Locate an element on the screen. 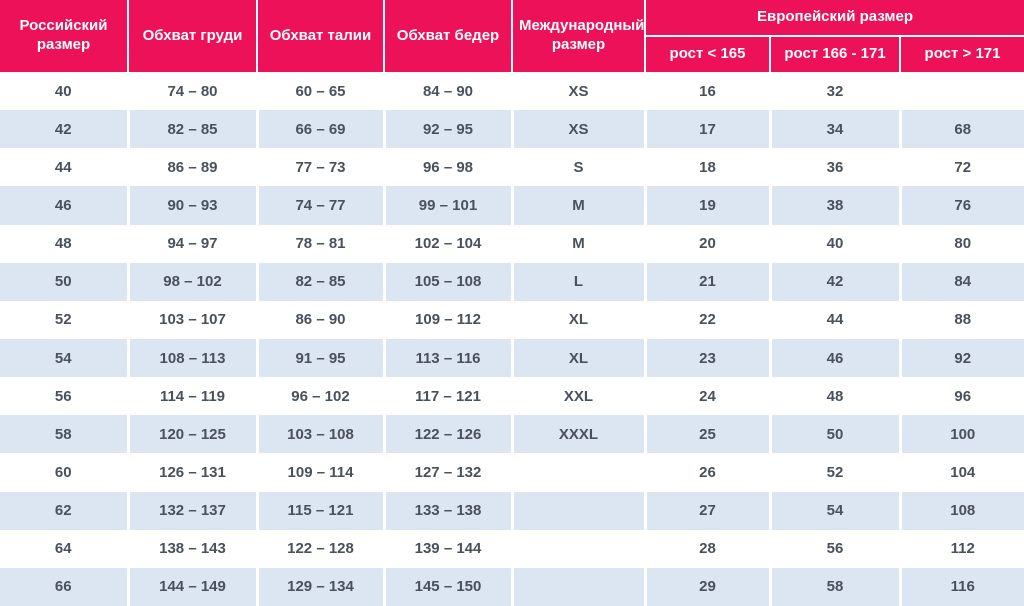  header-hips: Обхват бедер is located at coordinates (447, 36).